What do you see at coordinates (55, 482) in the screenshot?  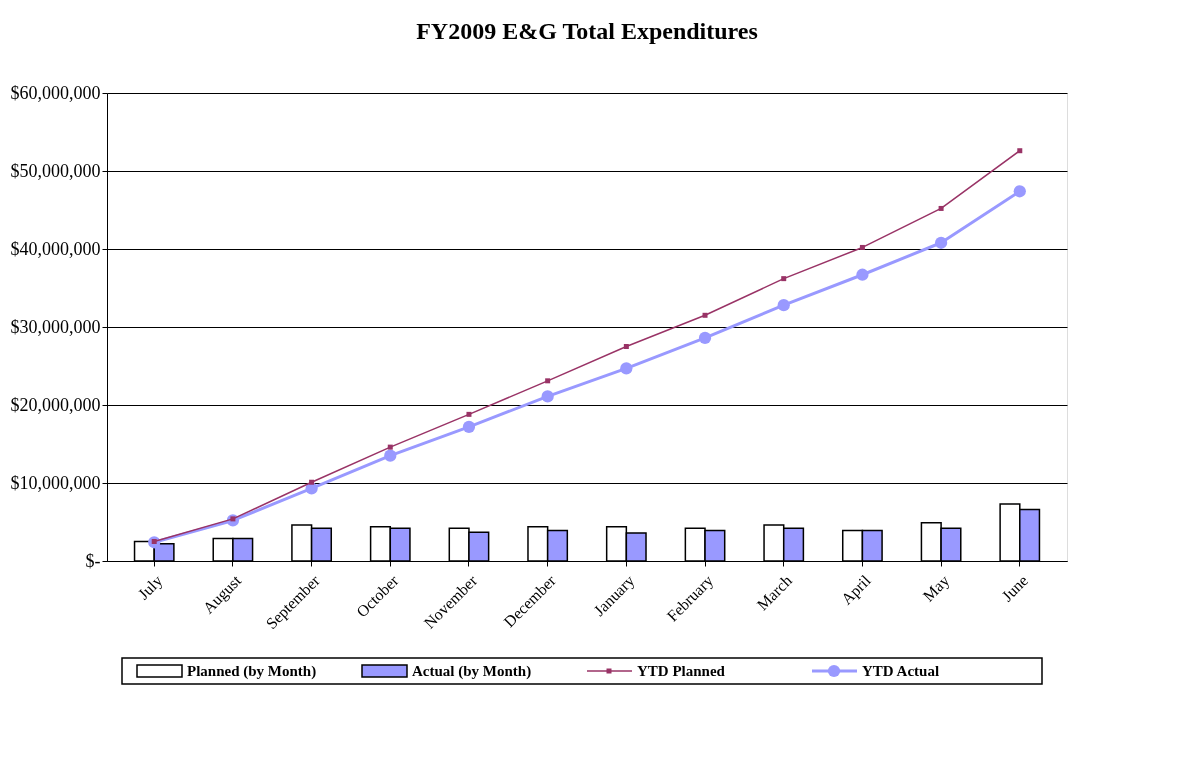 I see `y-tick-label: $10,000,000` at bounding box center [55, 482].